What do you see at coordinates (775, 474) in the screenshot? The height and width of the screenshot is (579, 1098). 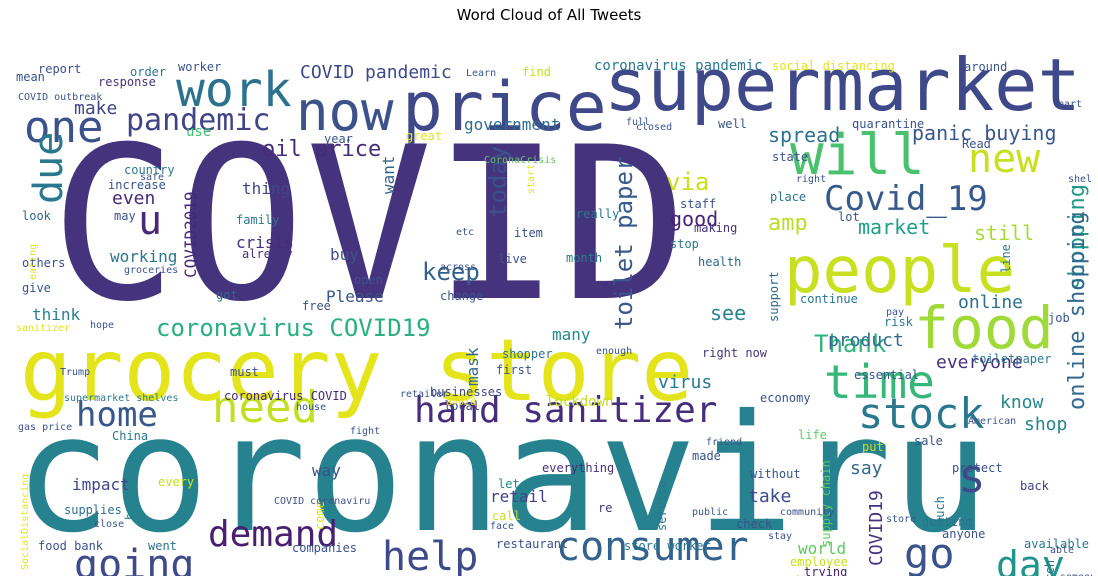 I see `cloud-word: without` at bounding box center [775, 474].